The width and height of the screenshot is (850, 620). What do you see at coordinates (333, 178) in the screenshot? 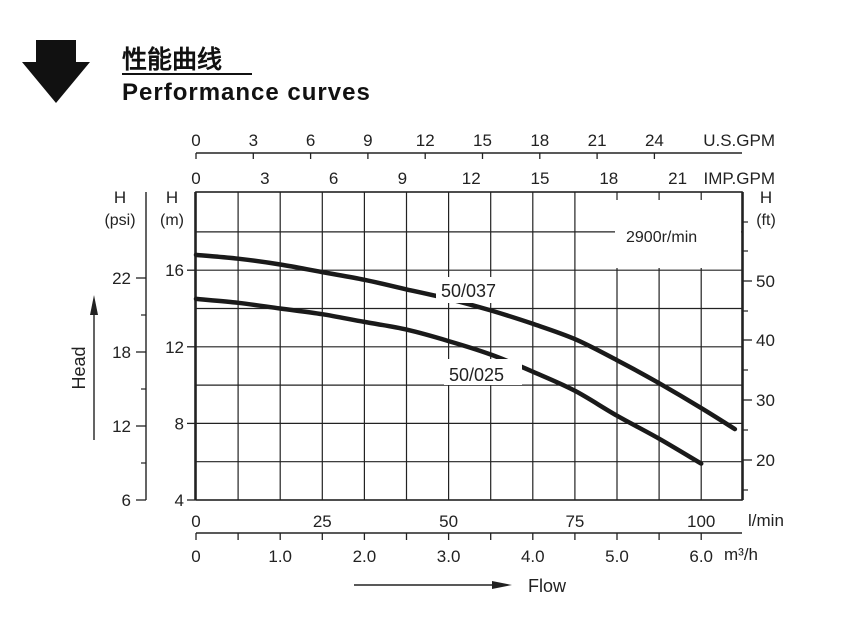
I see `imp-gpm-tick-label: 6` at bounding box center [333, 178].